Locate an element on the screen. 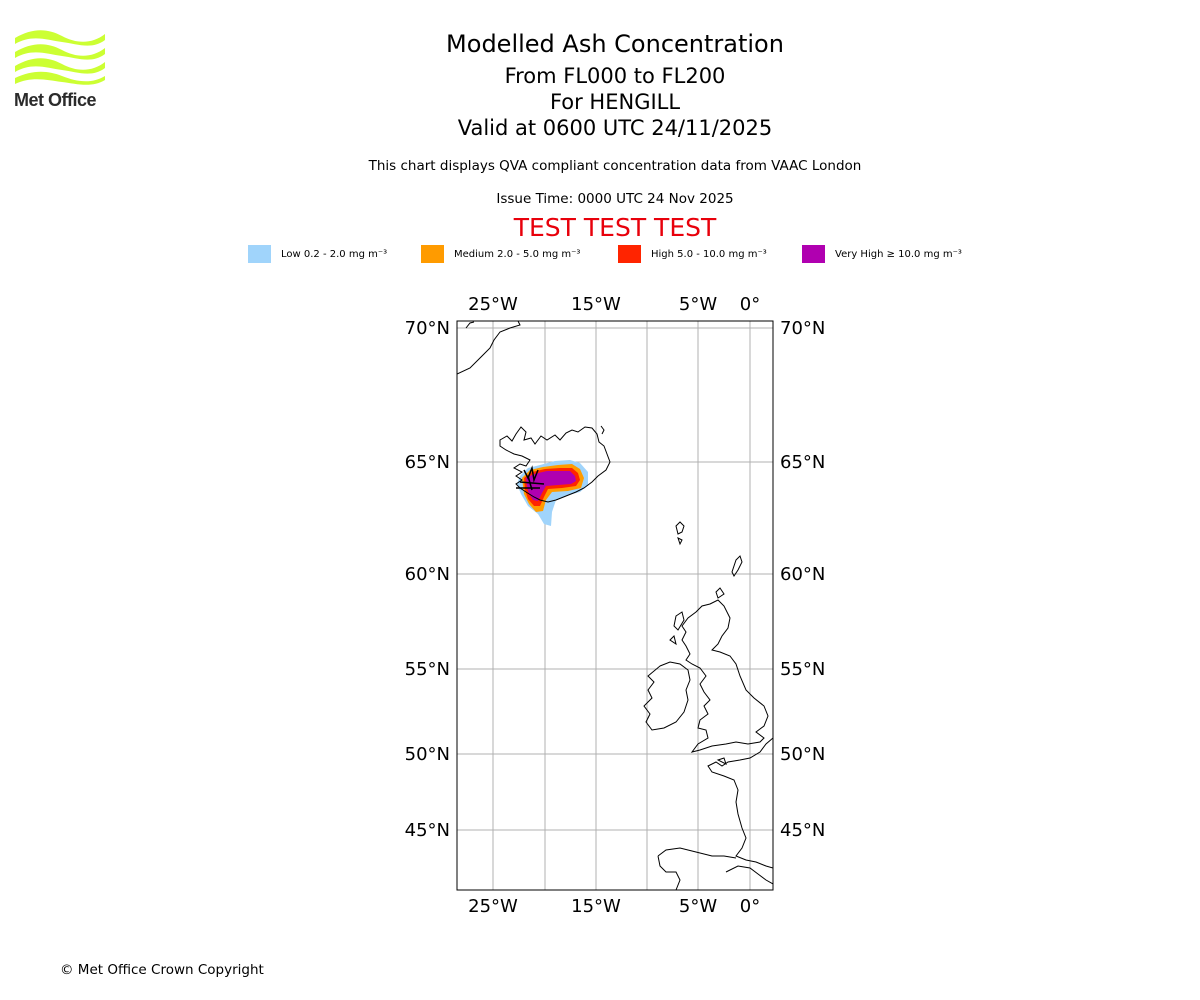 This screenshot has height=1000, width=1200. lat-tick-left: 50°N is located at coordinates (427, 754).